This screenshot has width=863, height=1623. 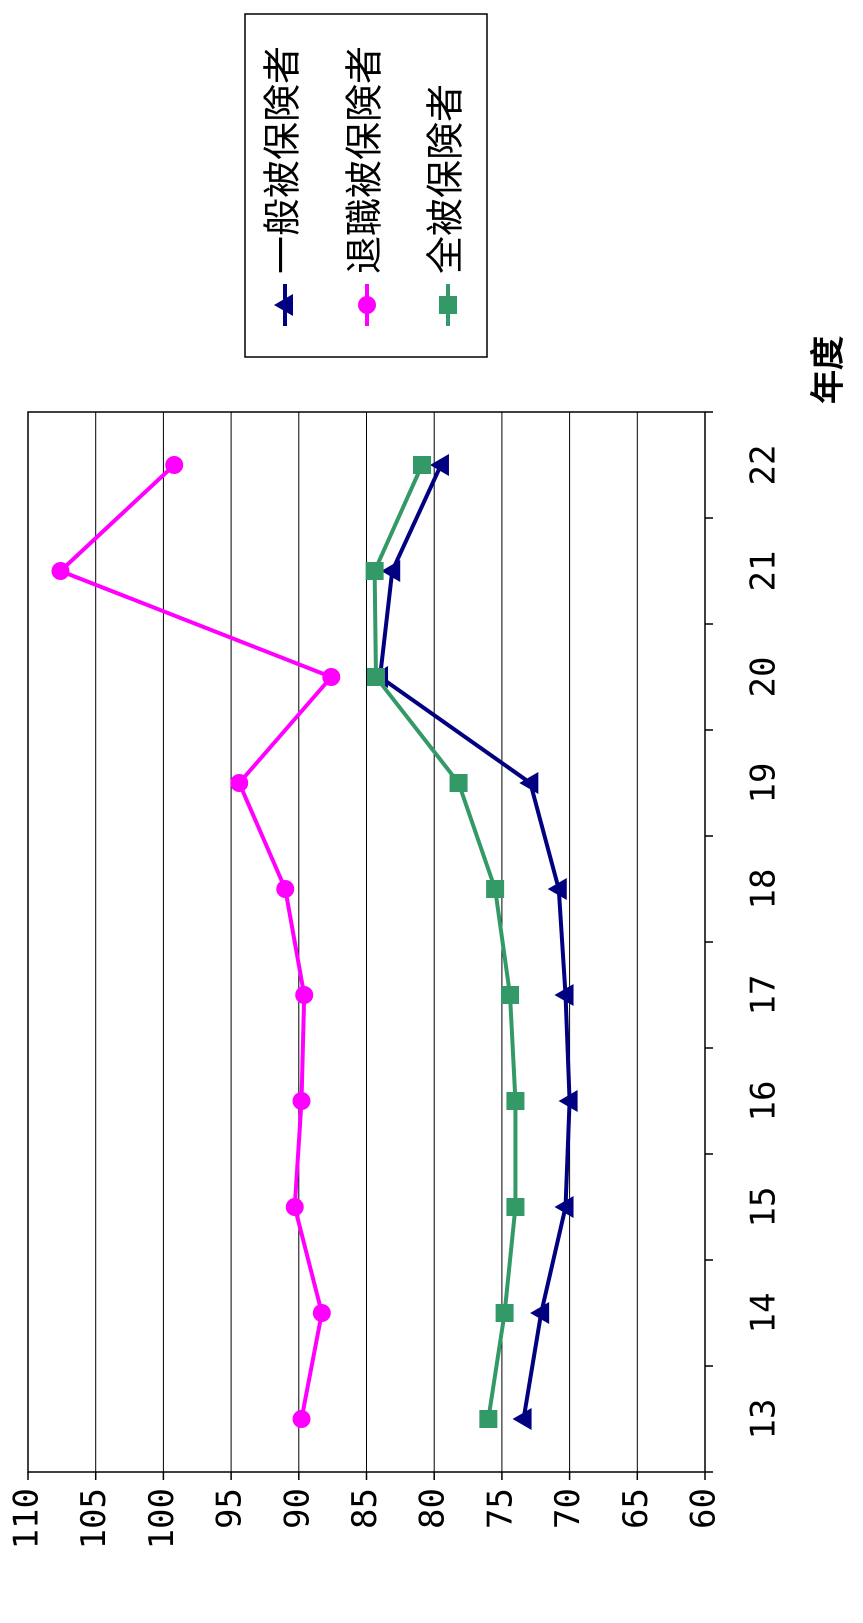 I want to click on category-tick-label-group: 16, so click(x=764, y=1101).